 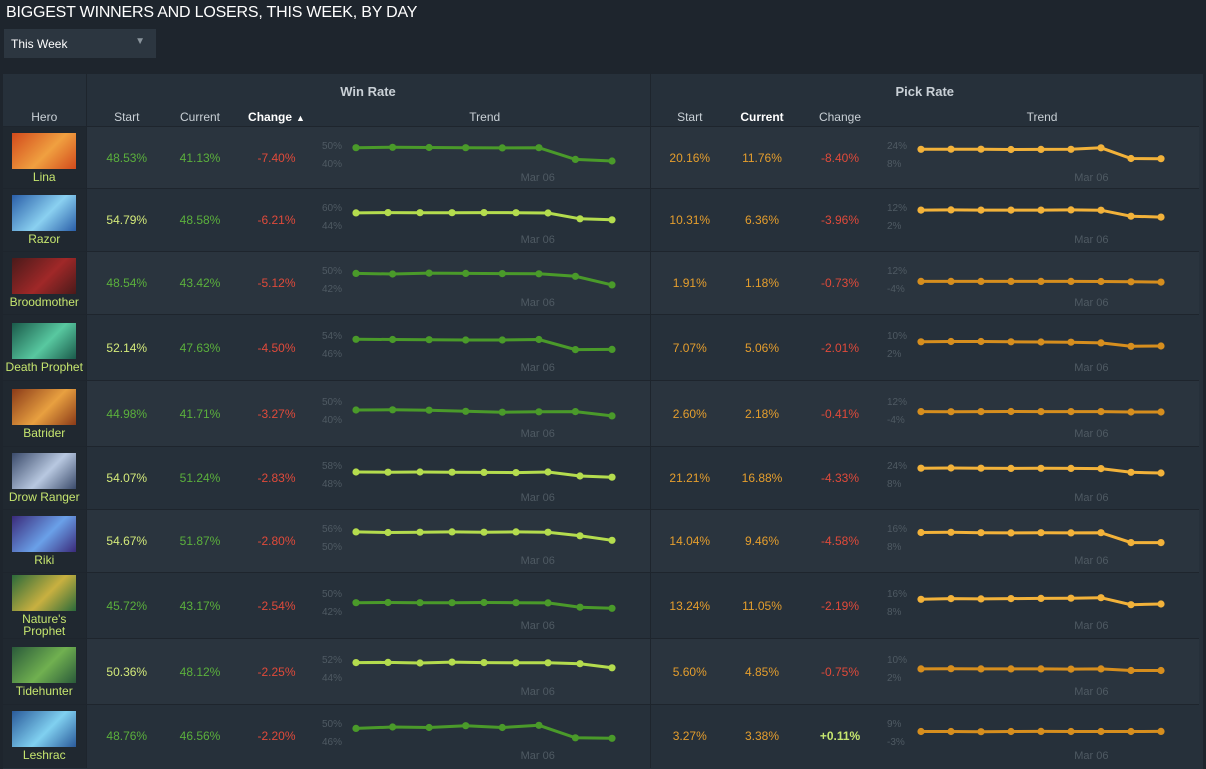 I want to click on hero-name: Lina, so click(x=44, y=176).